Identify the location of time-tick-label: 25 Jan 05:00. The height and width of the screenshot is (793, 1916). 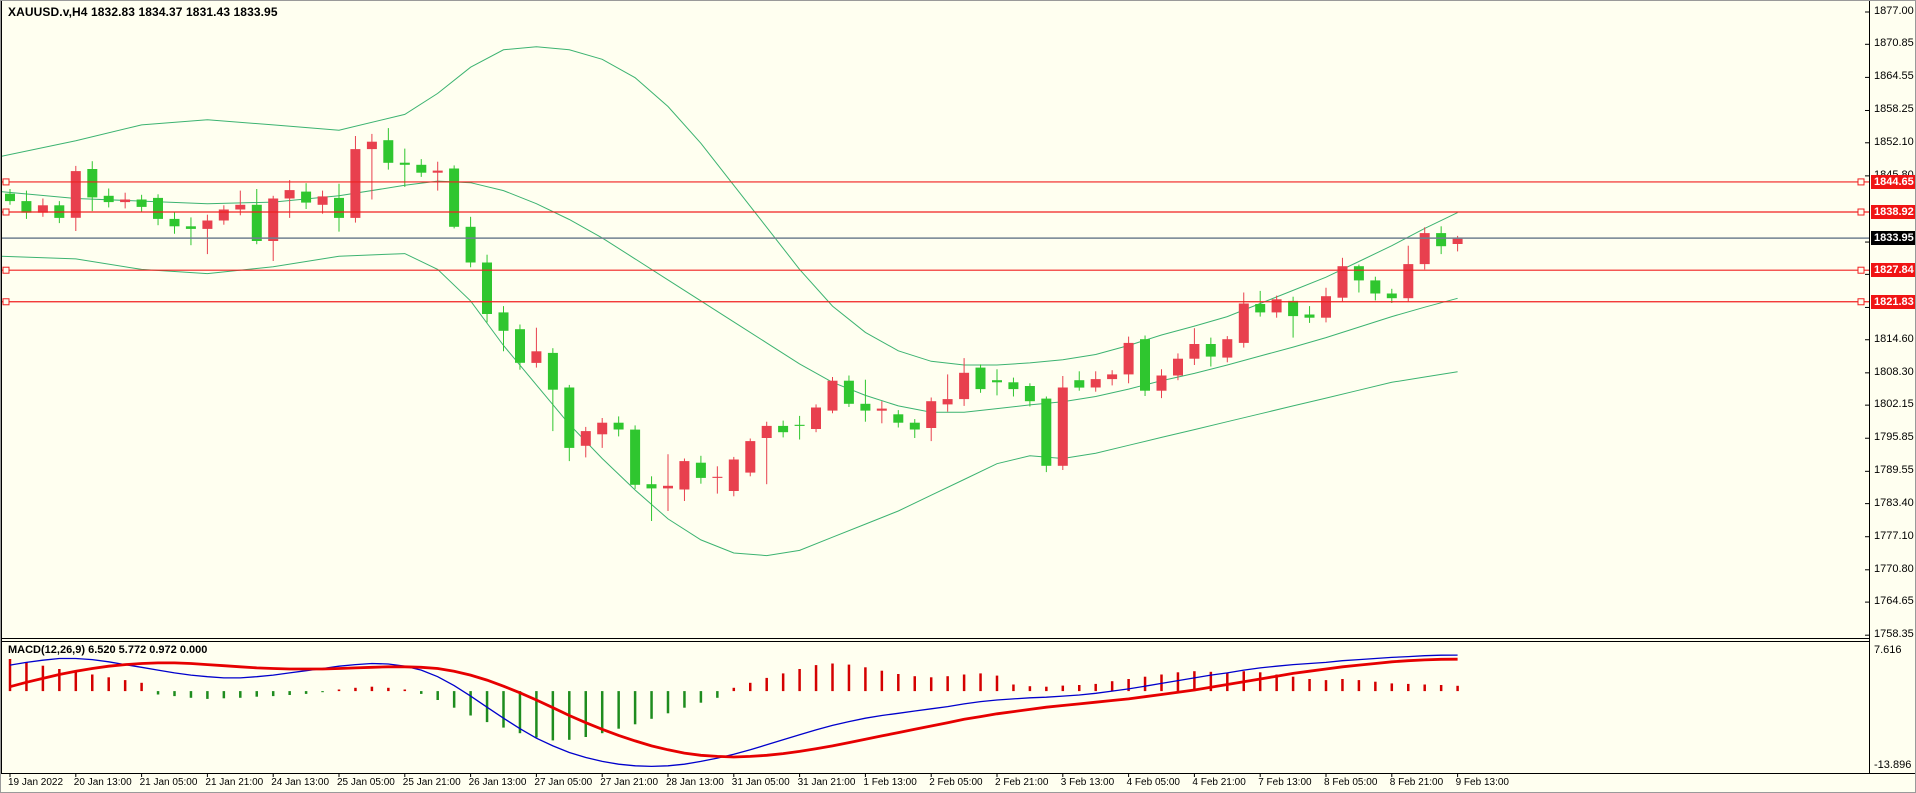
(366, 782).